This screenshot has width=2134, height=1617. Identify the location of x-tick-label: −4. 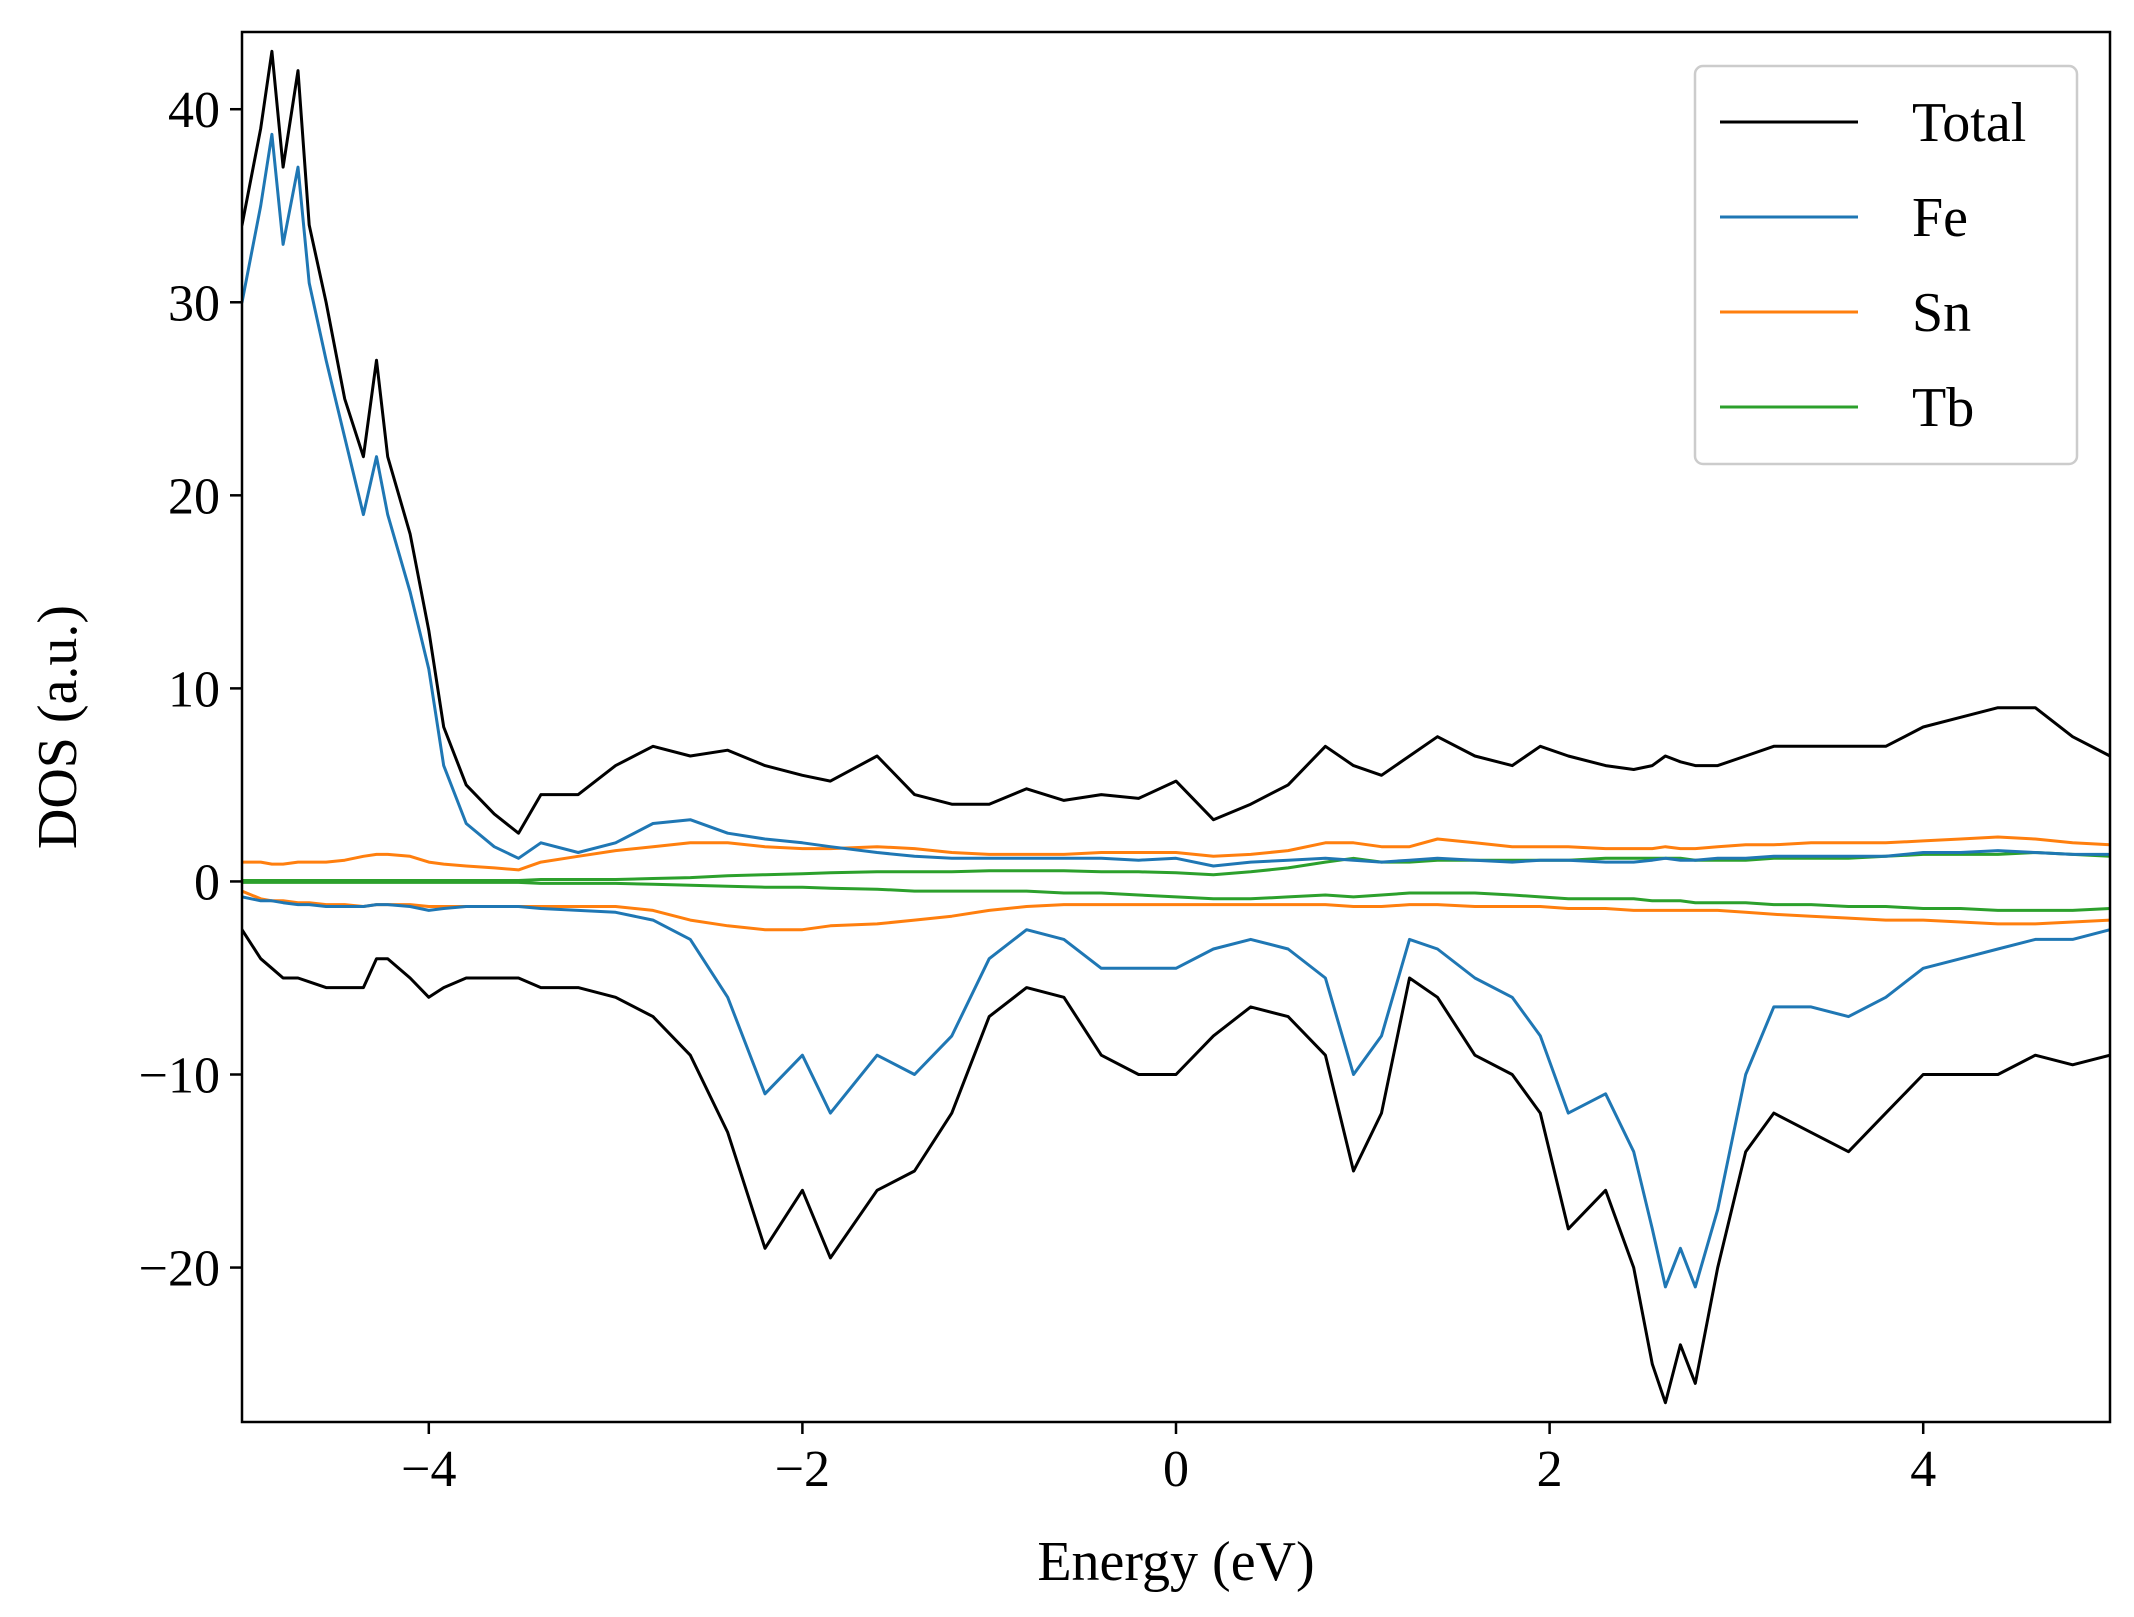
(428, 1469).